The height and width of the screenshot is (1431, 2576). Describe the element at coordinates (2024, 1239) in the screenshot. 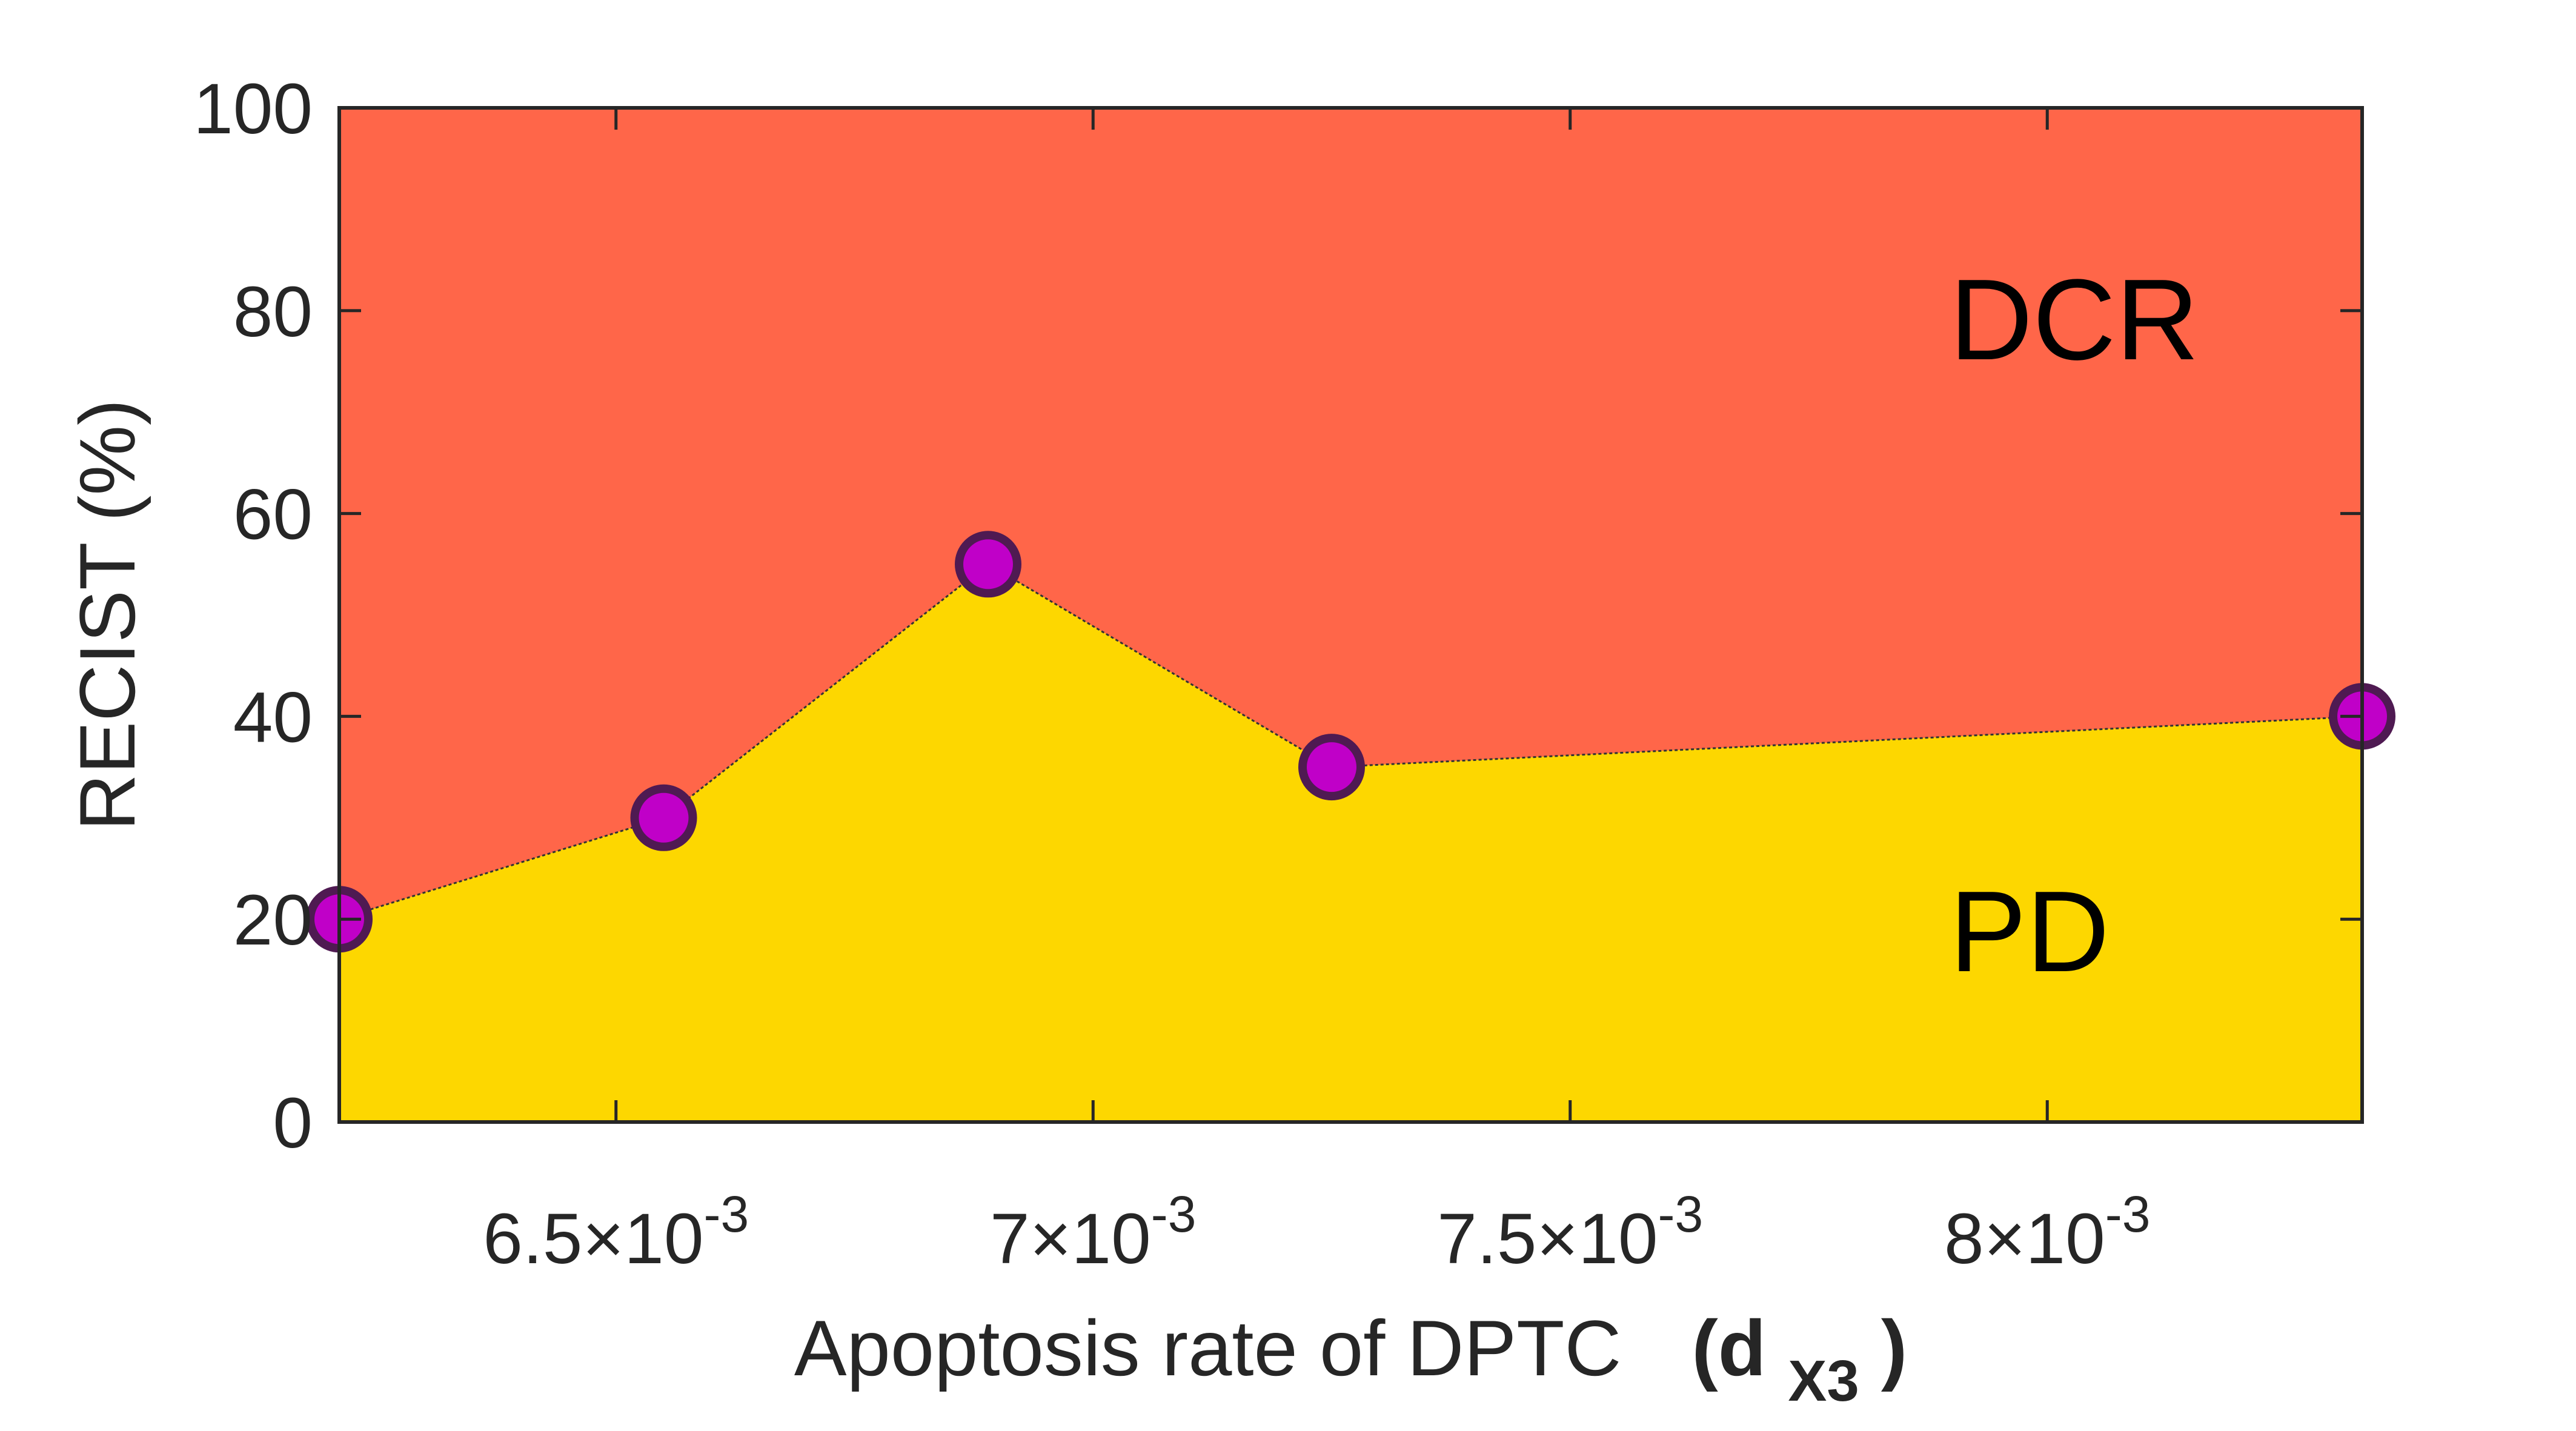

I see `x-tick-mantissa: 8×10` at that location.